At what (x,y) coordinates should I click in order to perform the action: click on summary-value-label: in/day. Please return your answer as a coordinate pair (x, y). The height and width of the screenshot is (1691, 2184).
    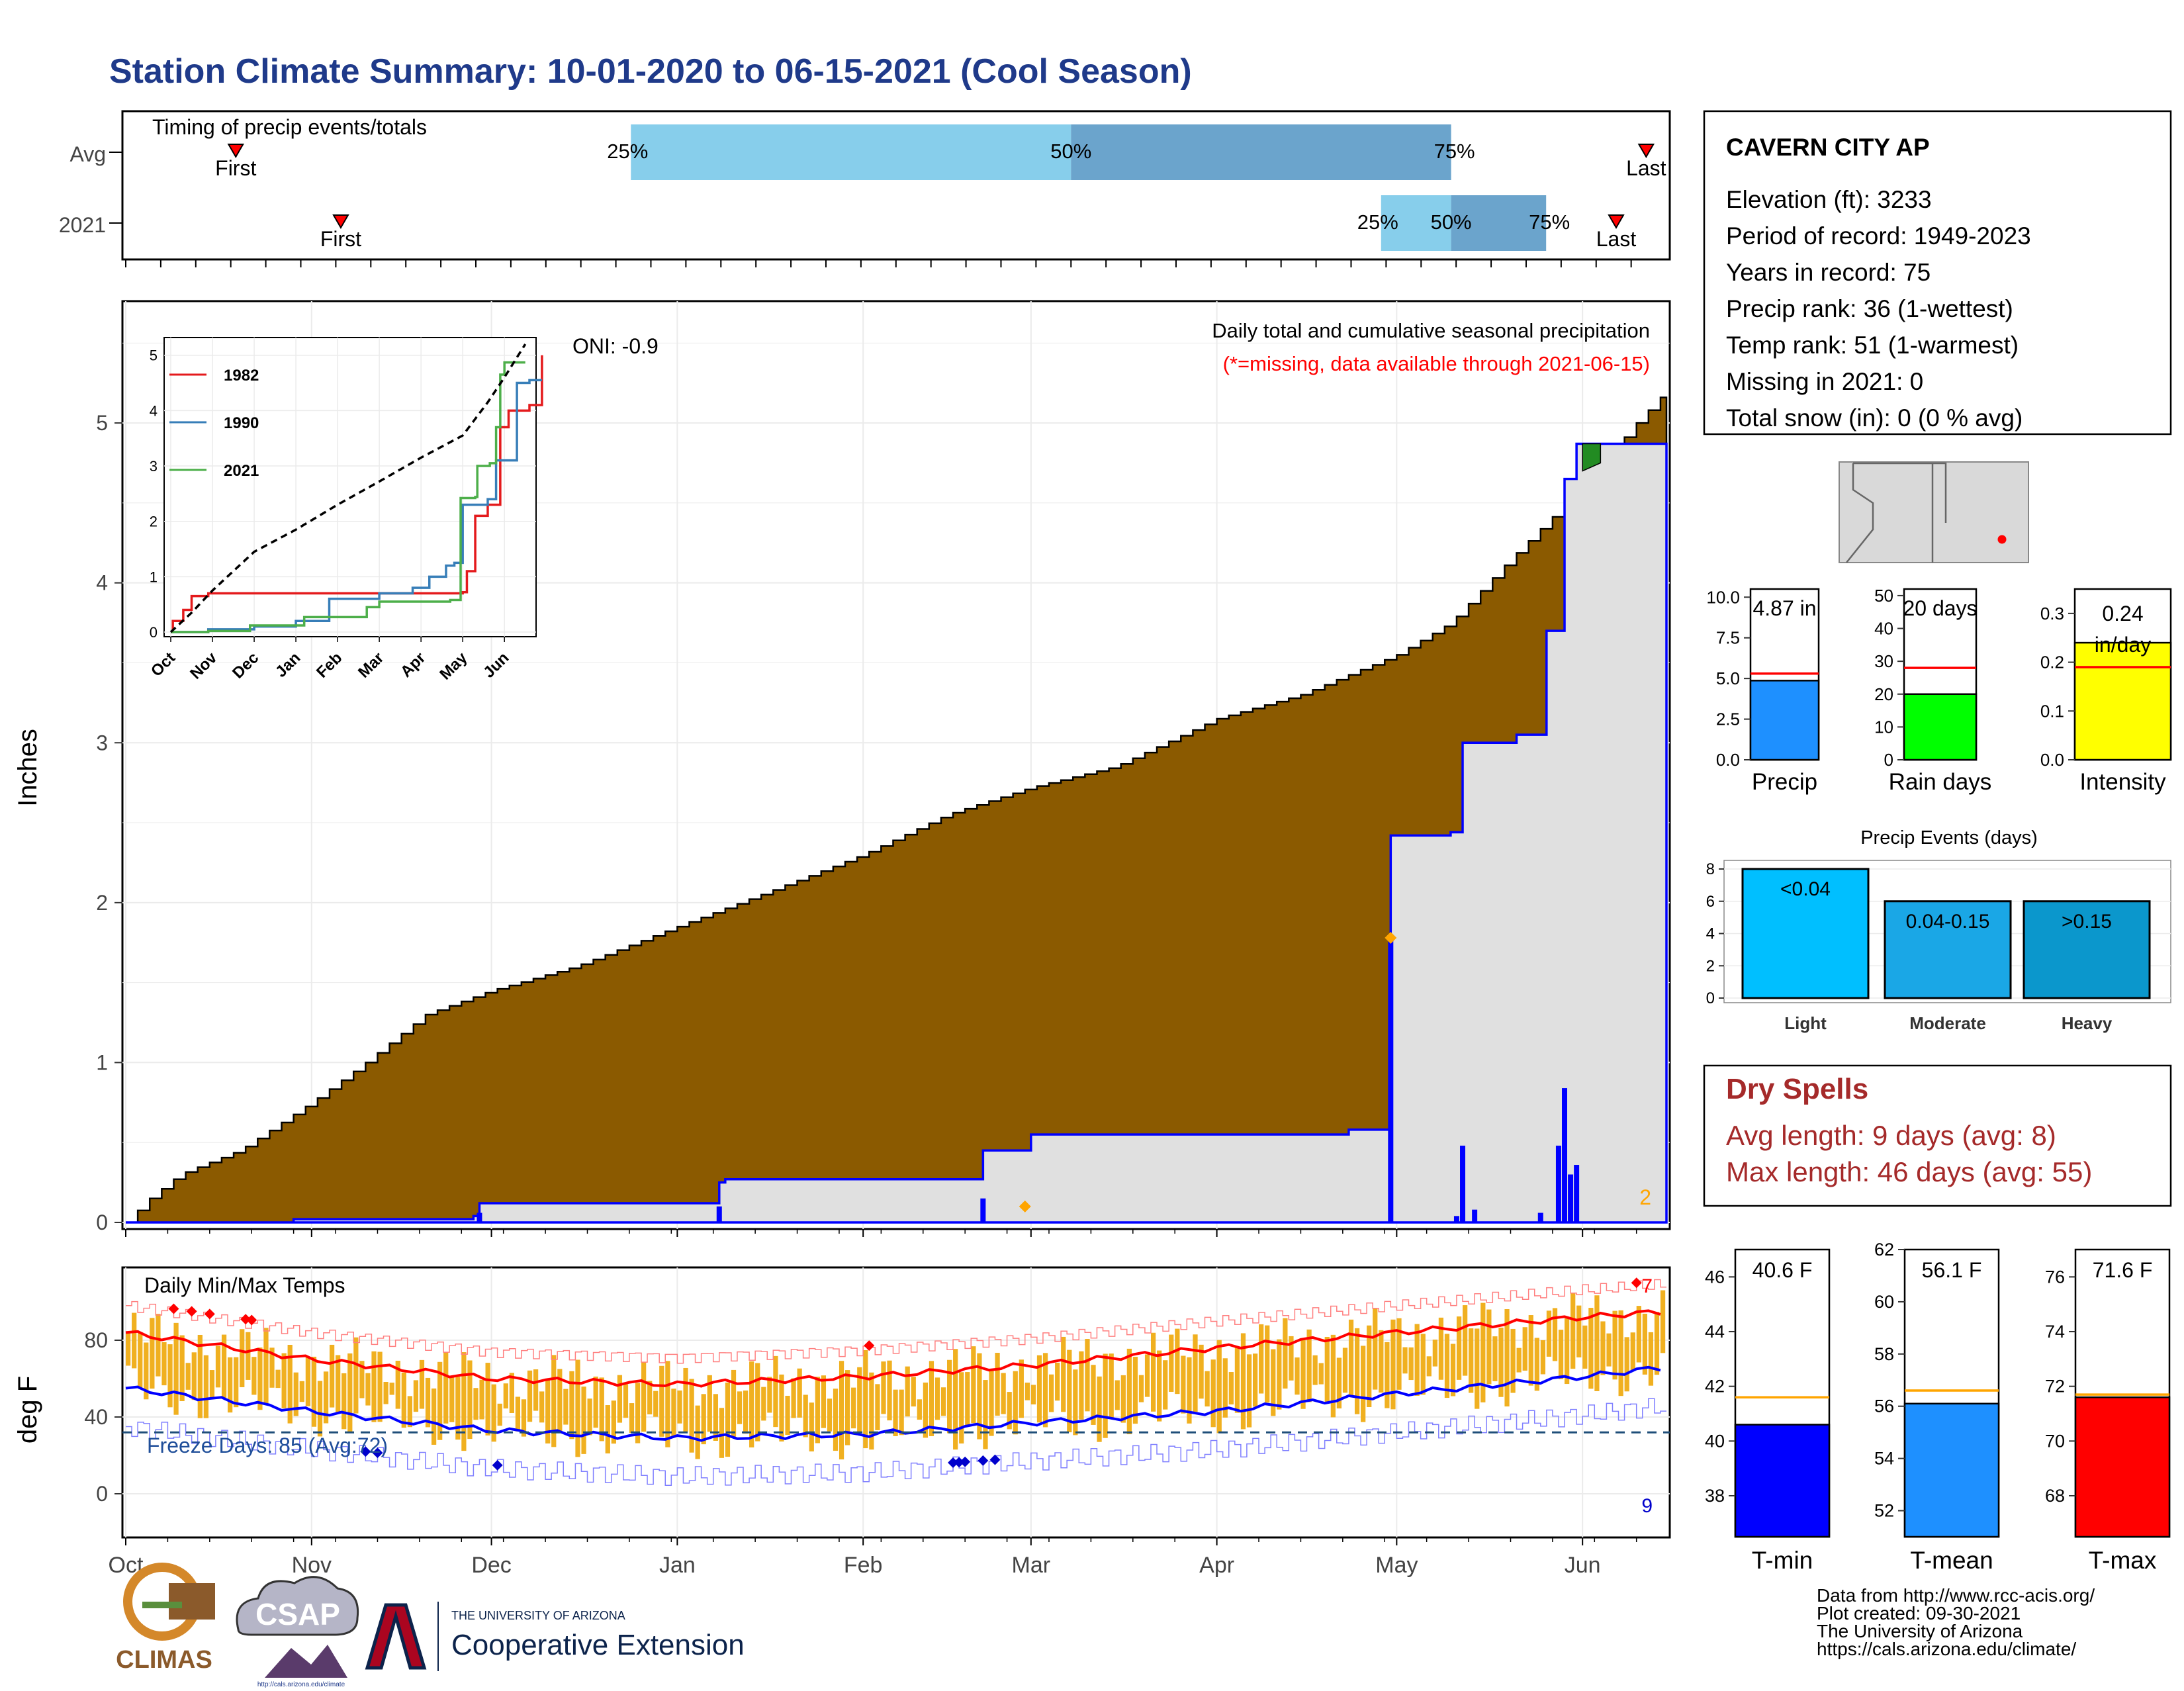
    Looking at the image, I should click on (2123, 645).